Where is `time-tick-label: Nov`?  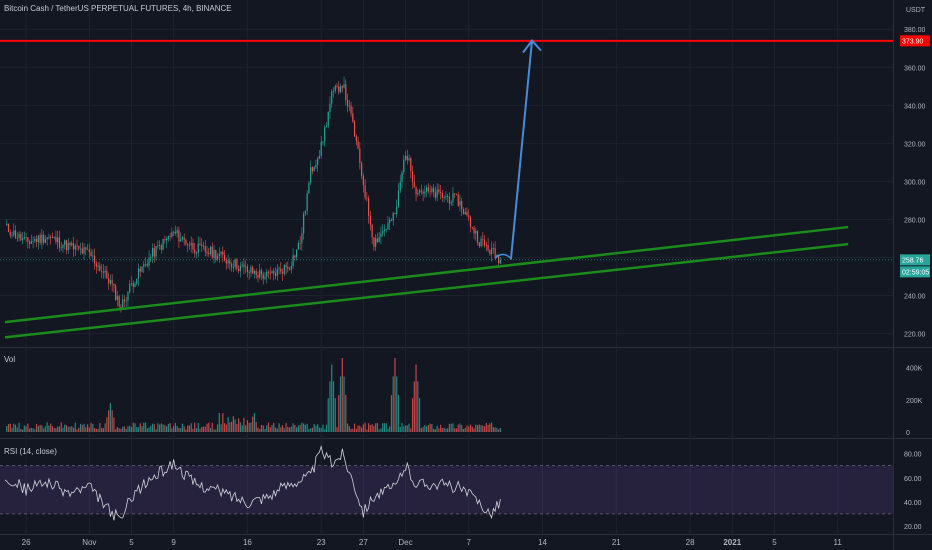 time-tick-label: Nov is located at coordinates (89, 542).